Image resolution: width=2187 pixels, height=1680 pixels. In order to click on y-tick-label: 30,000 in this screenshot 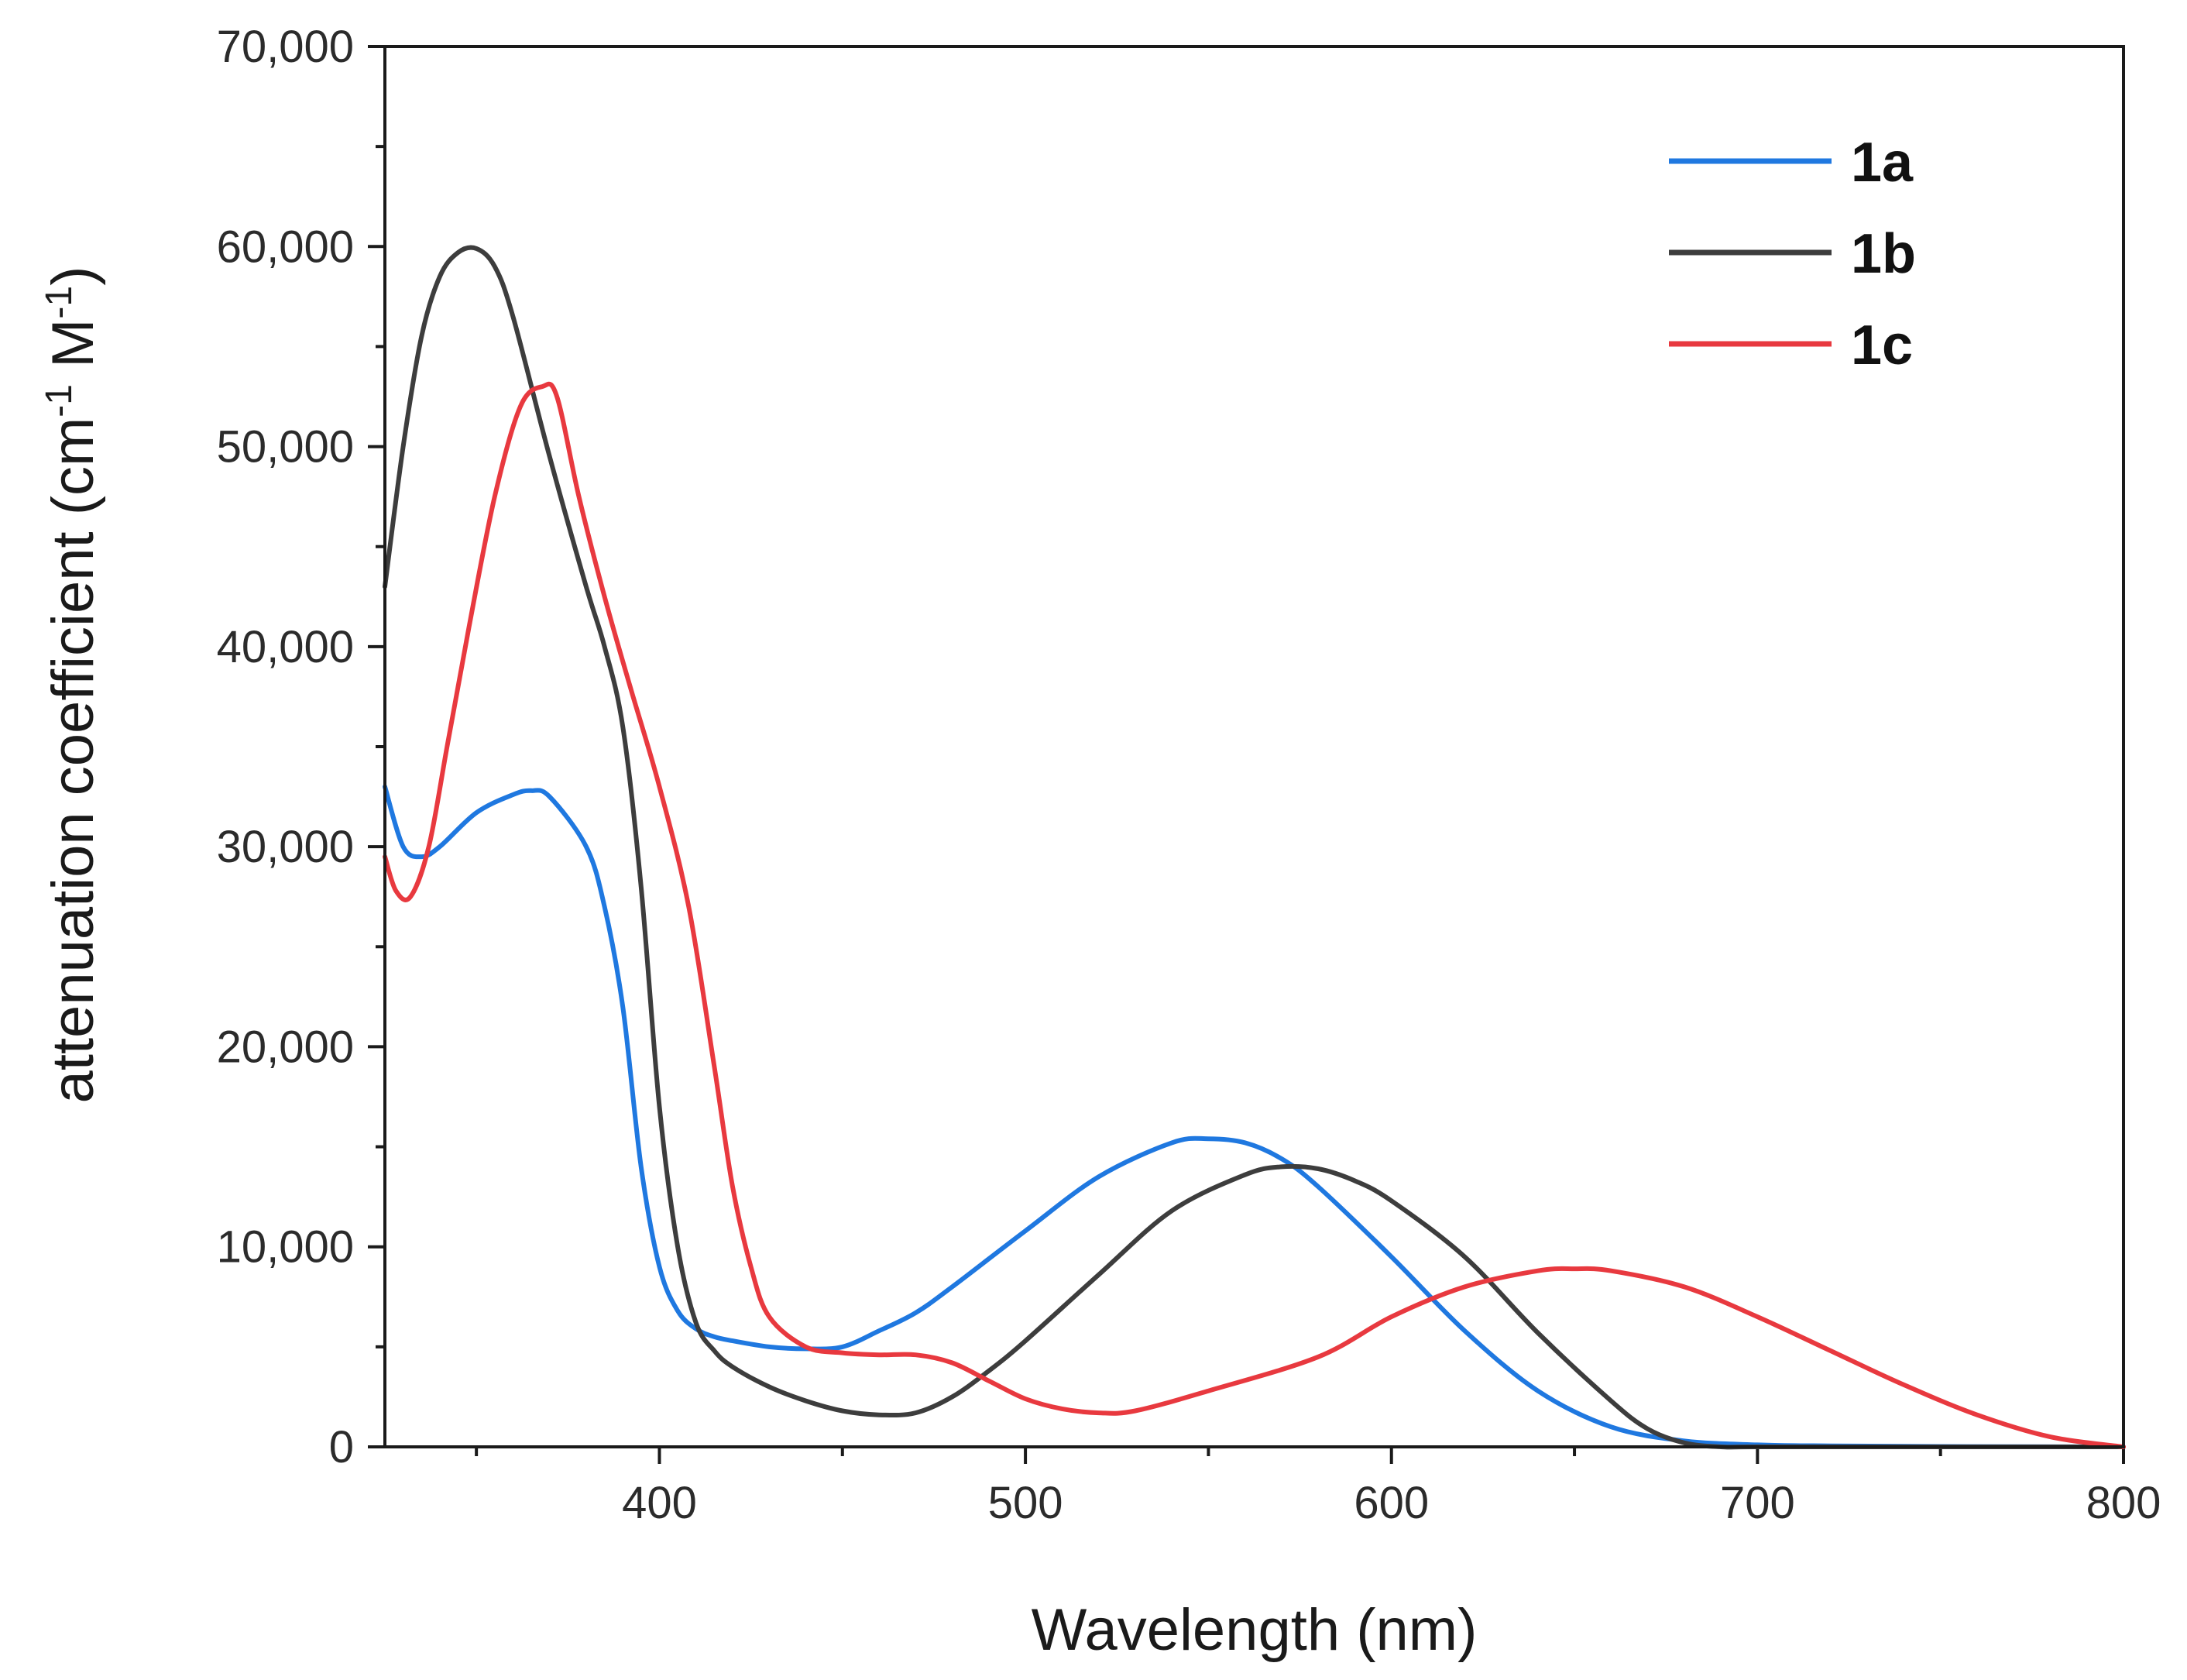, I will do `click(285, 847)`.